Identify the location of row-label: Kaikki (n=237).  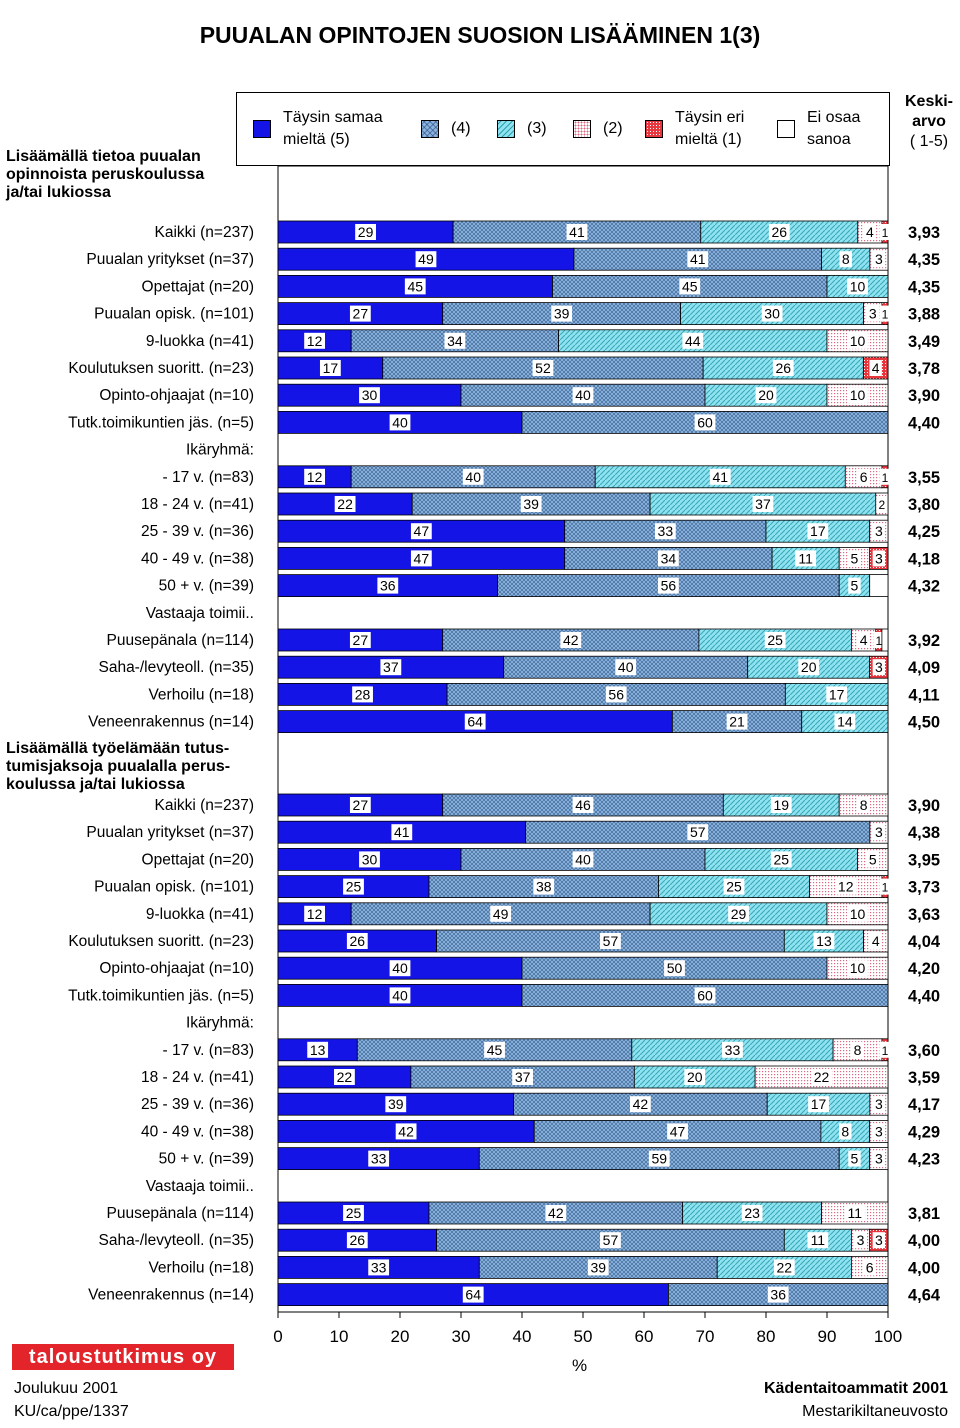
(204, 805).